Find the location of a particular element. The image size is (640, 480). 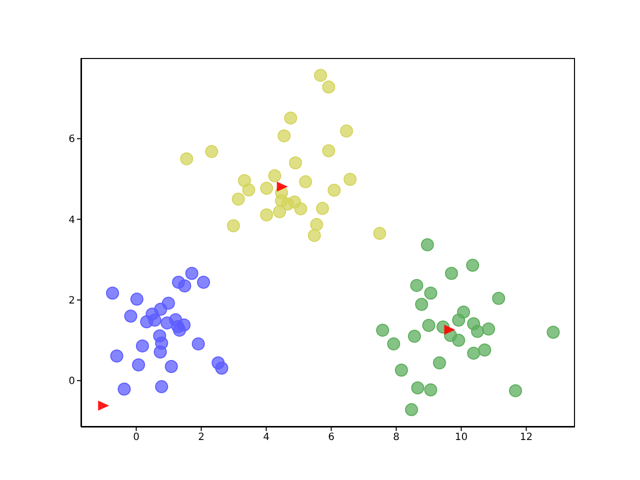

y-tick-label: 0 is located at coordinates (71, 382).